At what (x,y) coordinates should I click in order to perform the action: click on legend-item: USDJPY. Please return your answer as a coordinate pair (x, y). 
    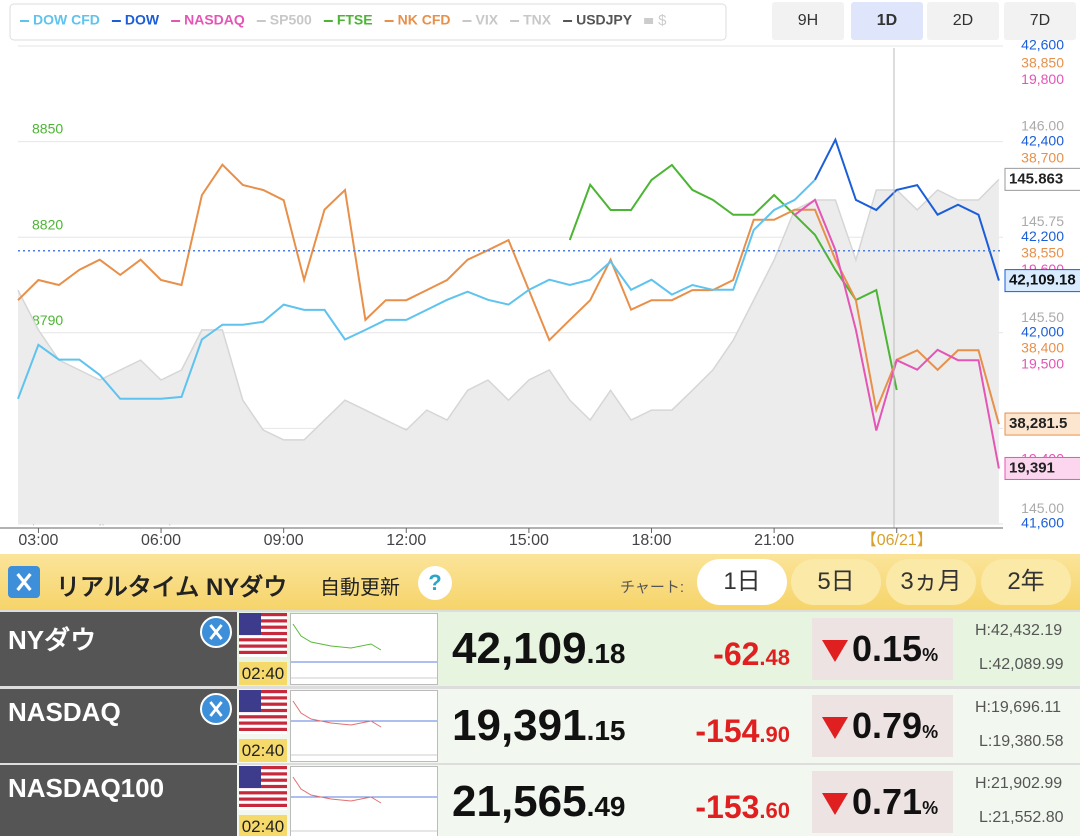
    Looking at the image, I should click on (604, 20).